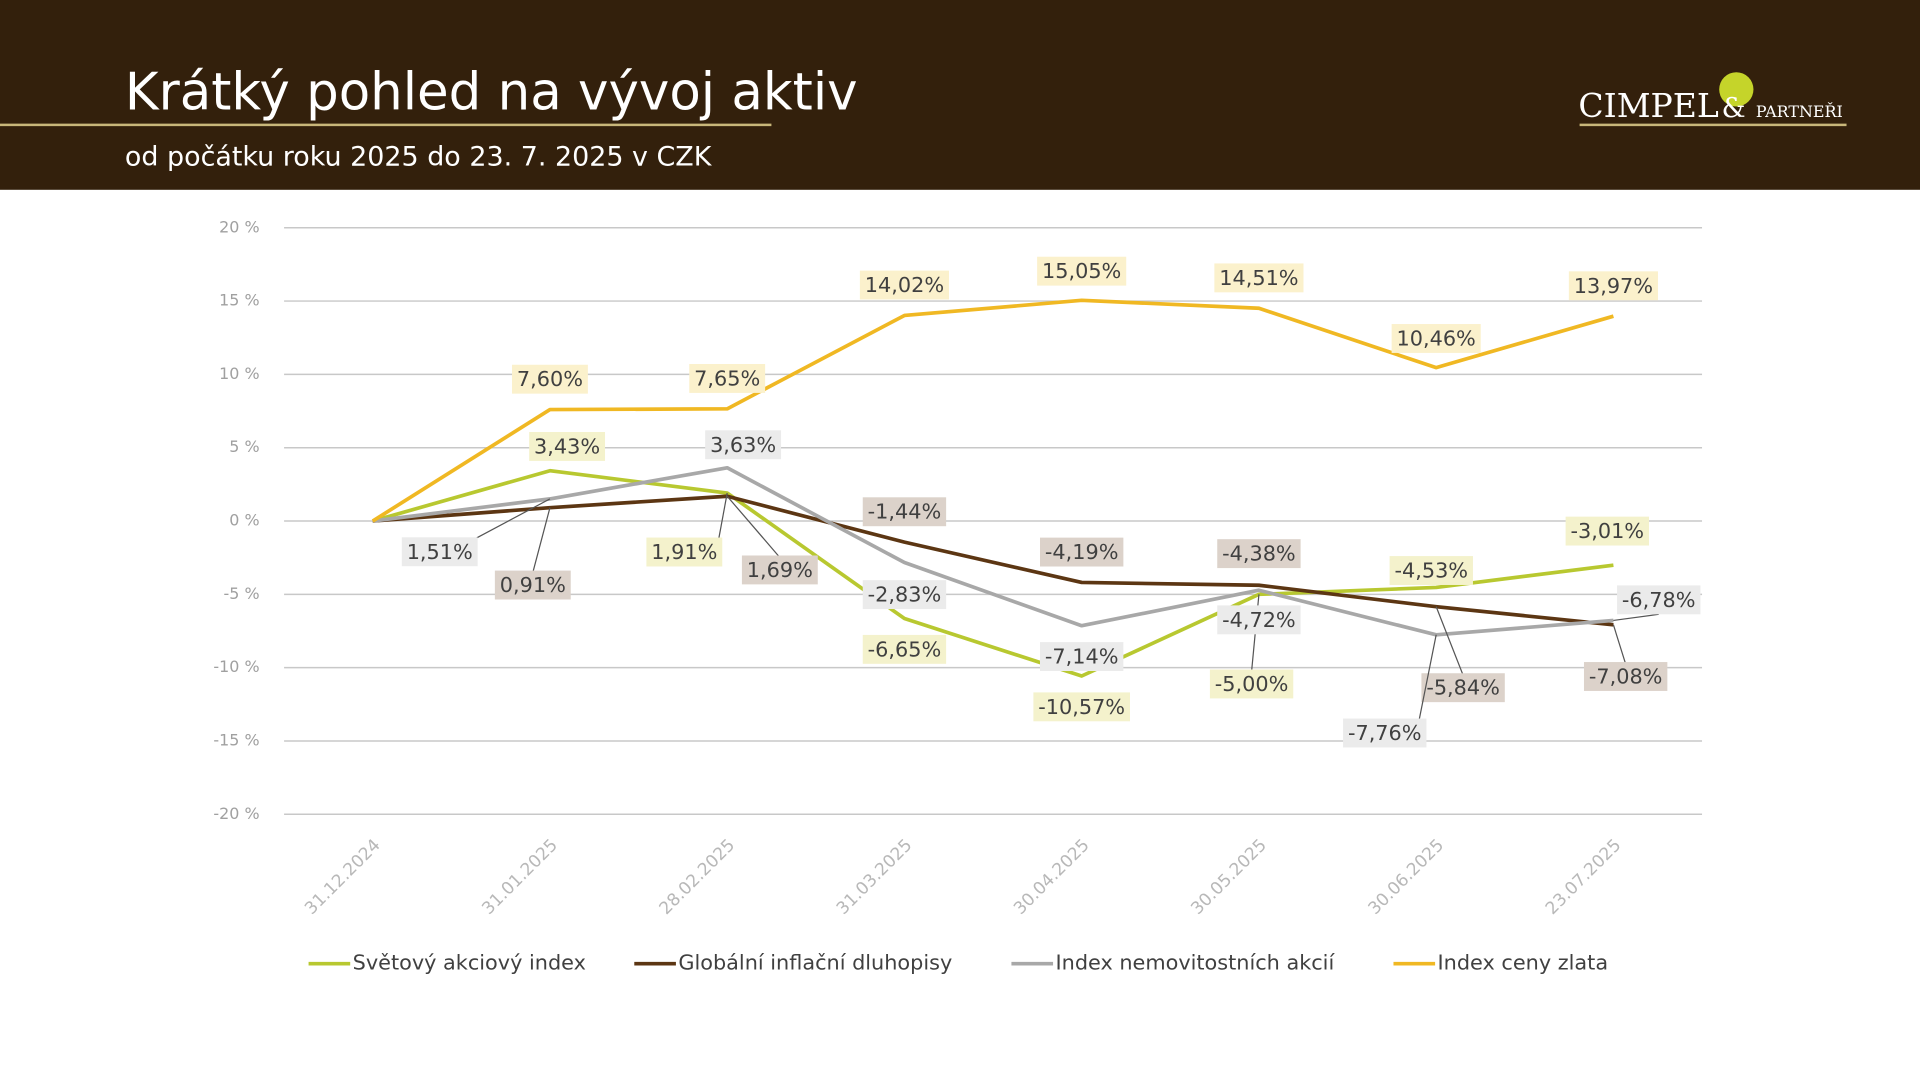  I want to click on y-tick-label: 15 %, so click(239, 300).